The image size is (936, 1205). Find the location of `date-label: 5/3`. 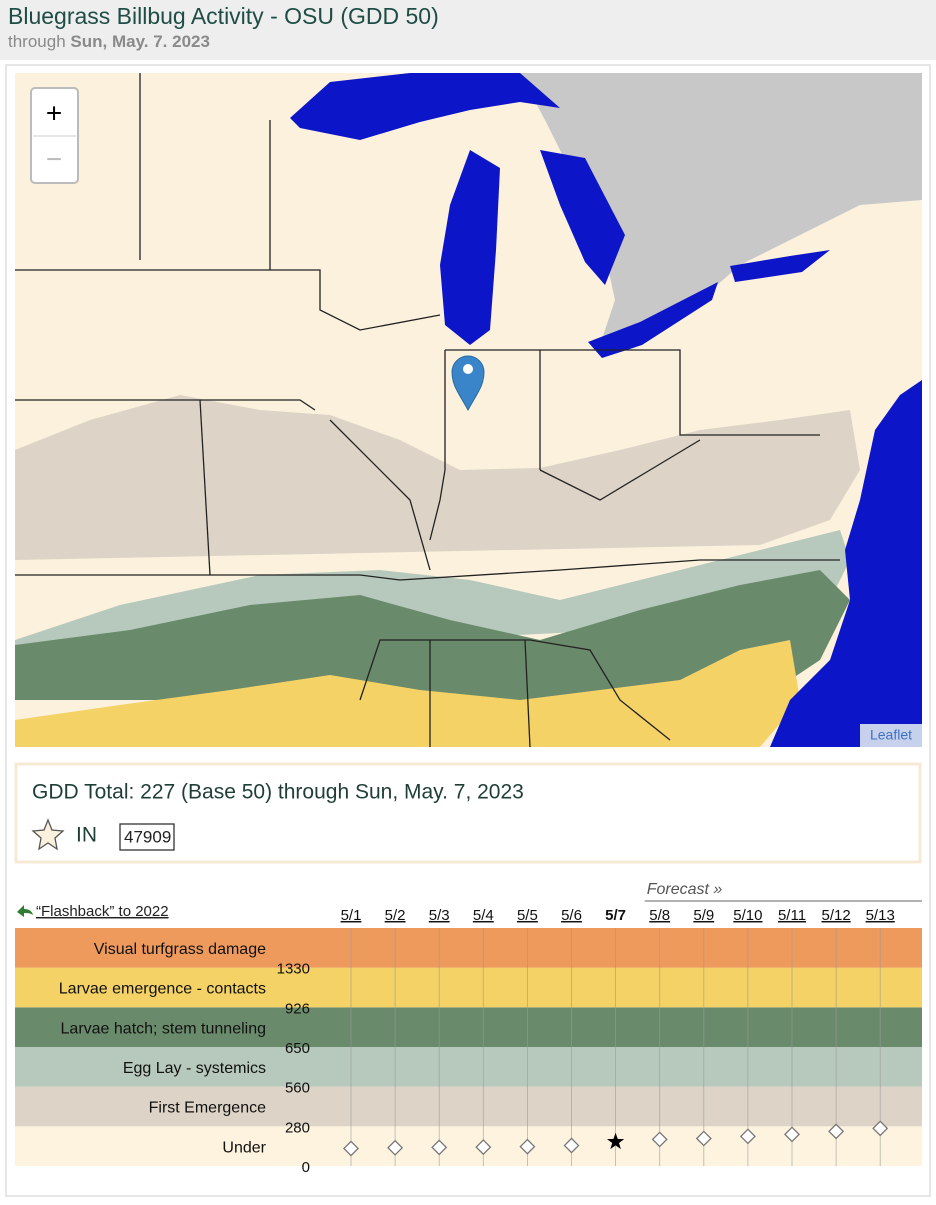

date-label: 5/3 is located at coordinates (439, 915).